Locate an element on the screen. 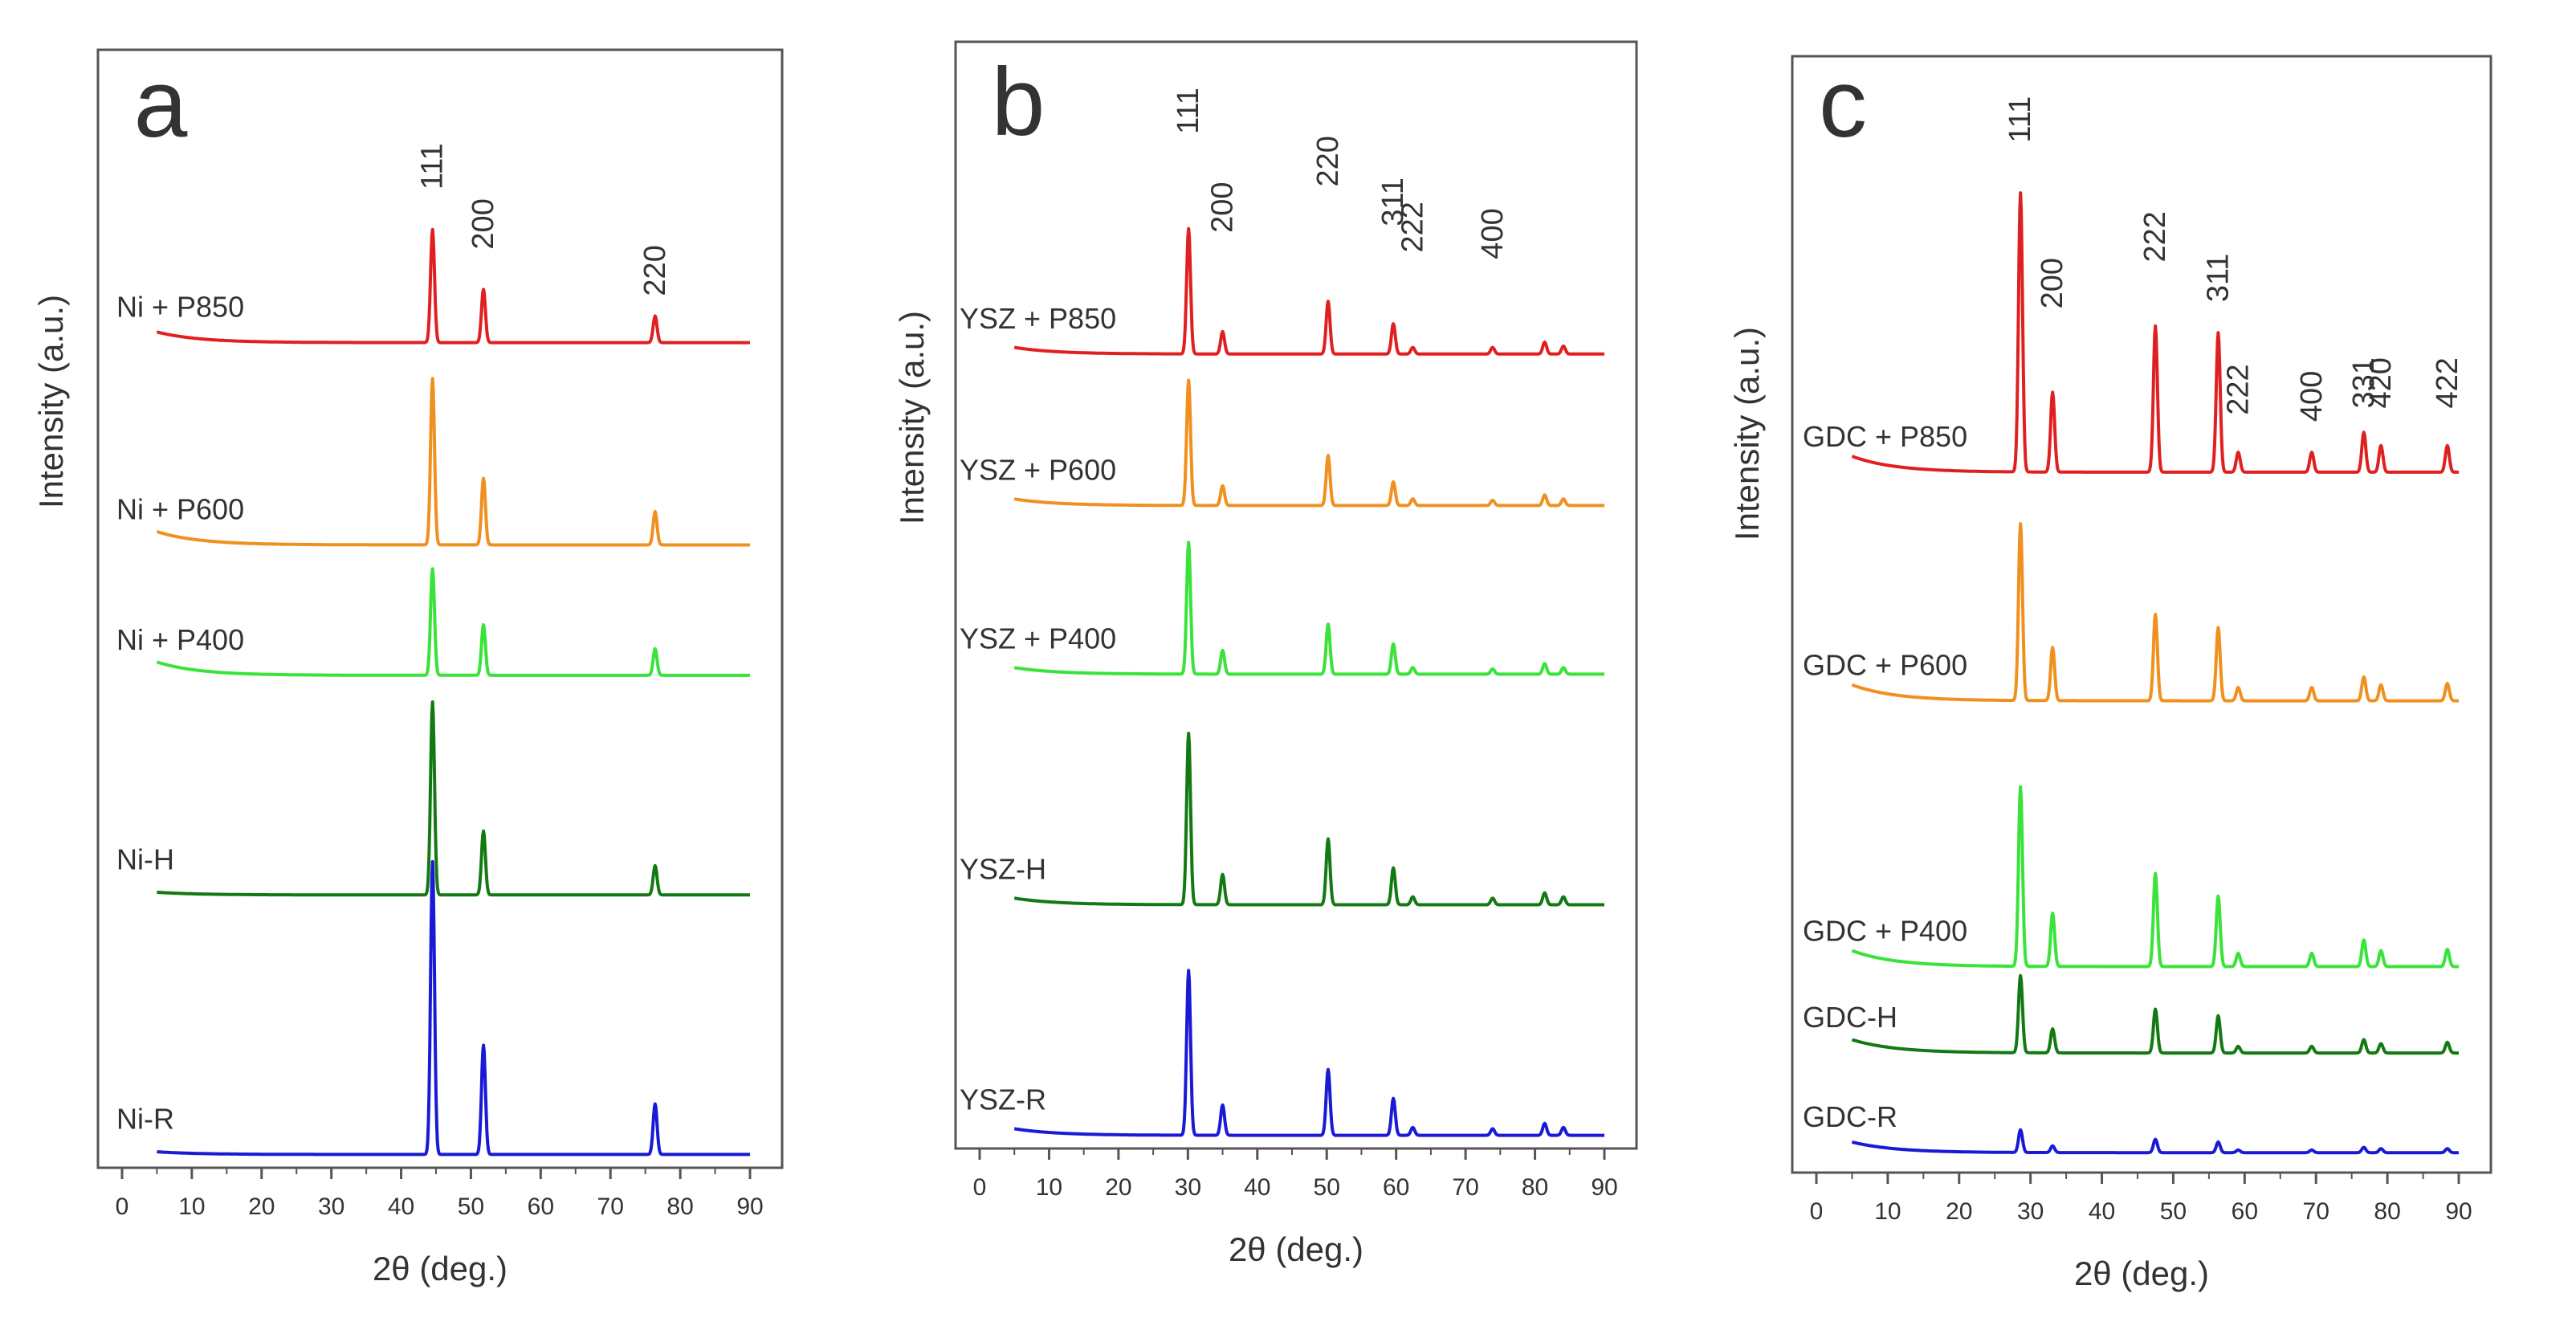 This screenshot has width=2576, height=1330. series-label: GDC + P850 is located at coordinates (1885, 436).